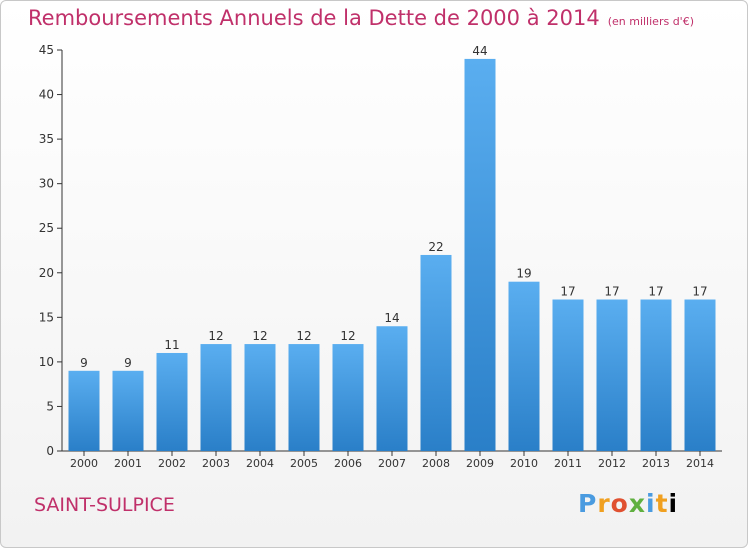  Describe the element at coordinates (84, 410) in the screenshot. I see `bar-2000` at that location.